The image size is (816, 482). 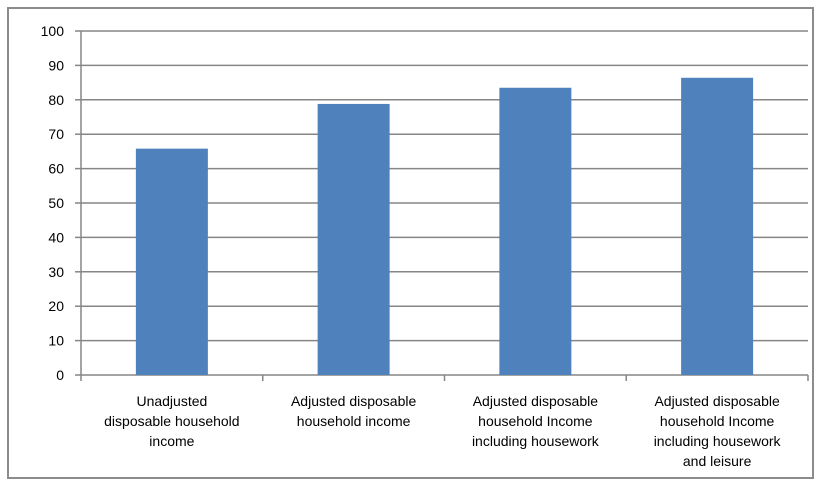 I want to click on x-category-label: Unadjusted, so click(x=171, y=401).